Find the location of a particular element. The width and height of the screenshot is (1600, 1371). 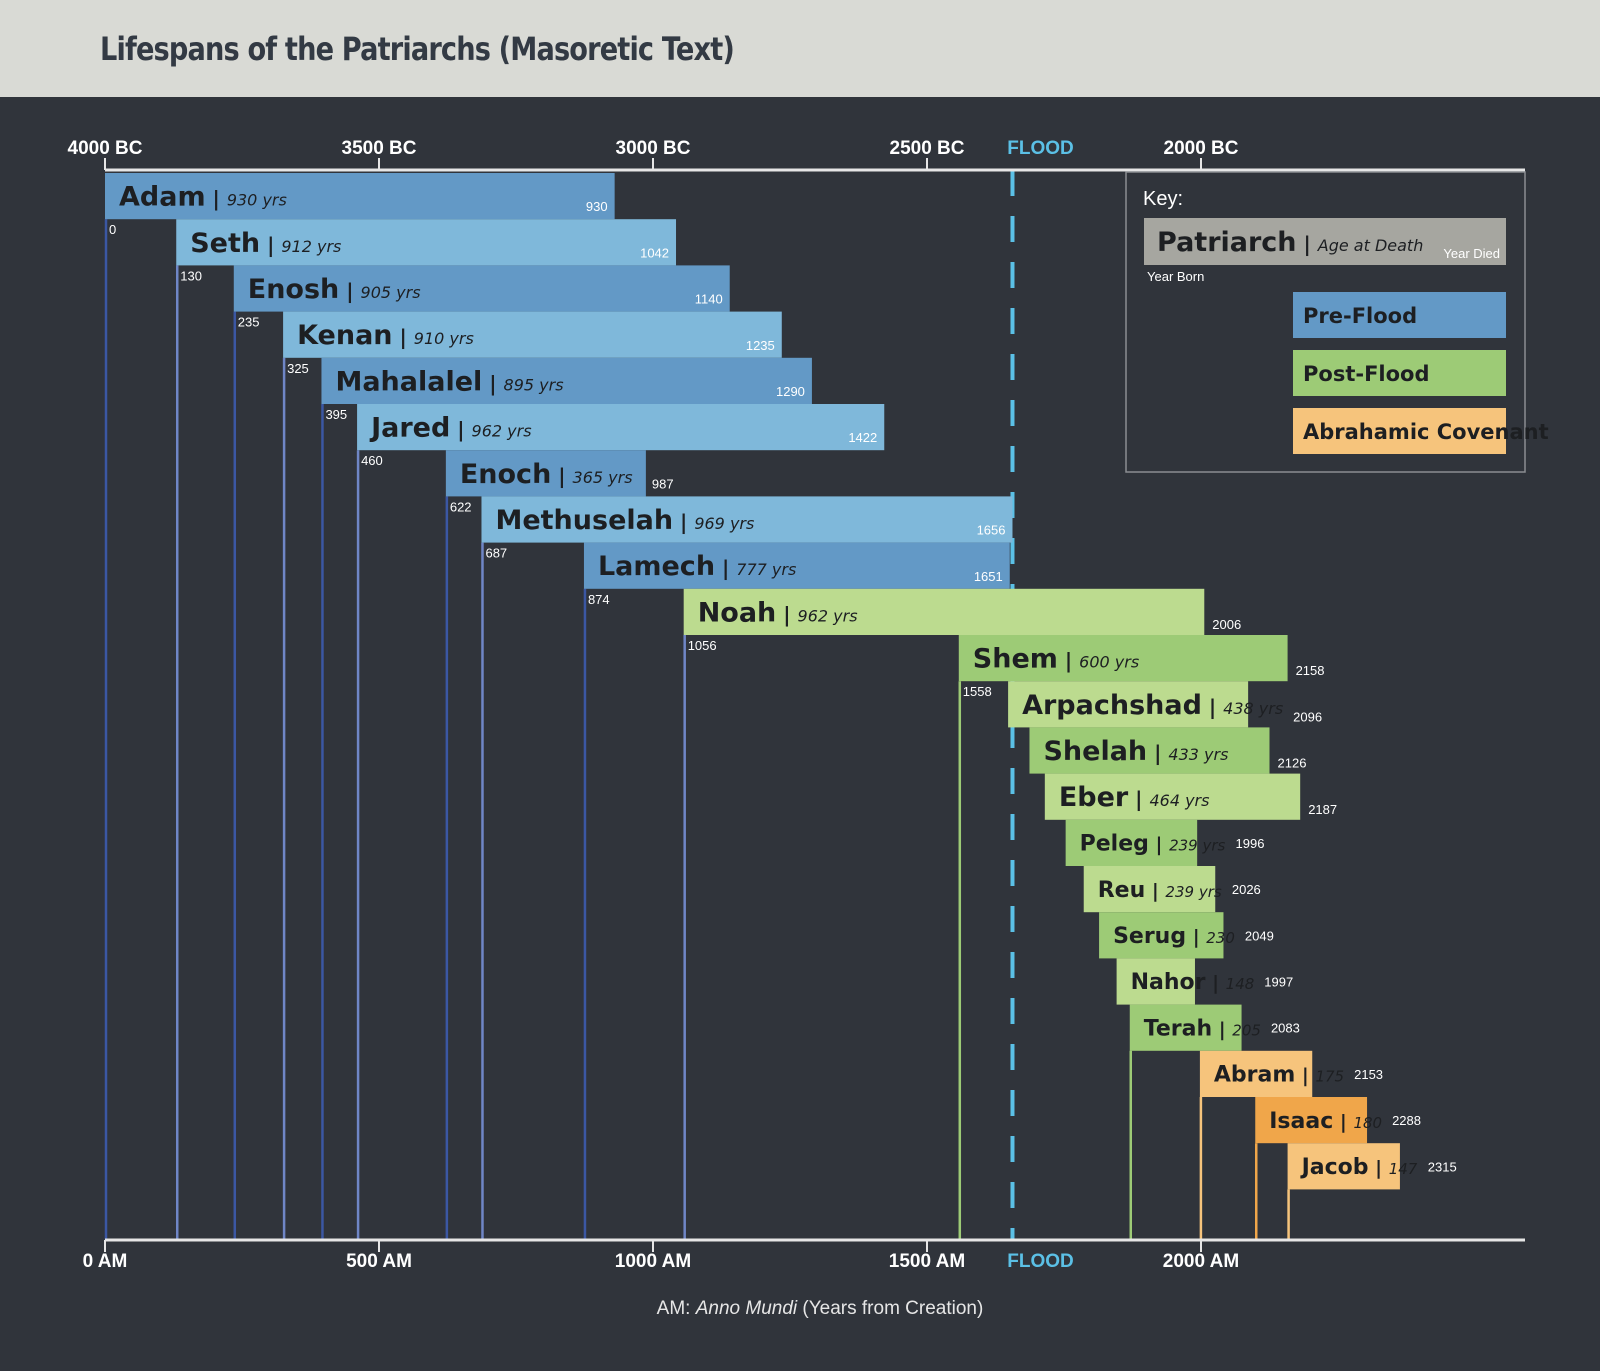

year-died-label: 2288 is located at coordinates (1406, 1120).